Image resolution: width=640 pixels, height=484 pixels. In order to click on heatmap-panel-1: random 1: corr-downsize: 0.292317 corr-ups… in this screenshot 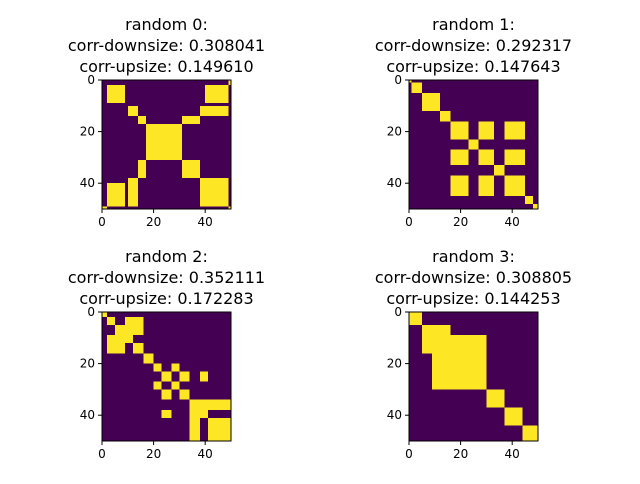, I will do `click(473, 122)`.